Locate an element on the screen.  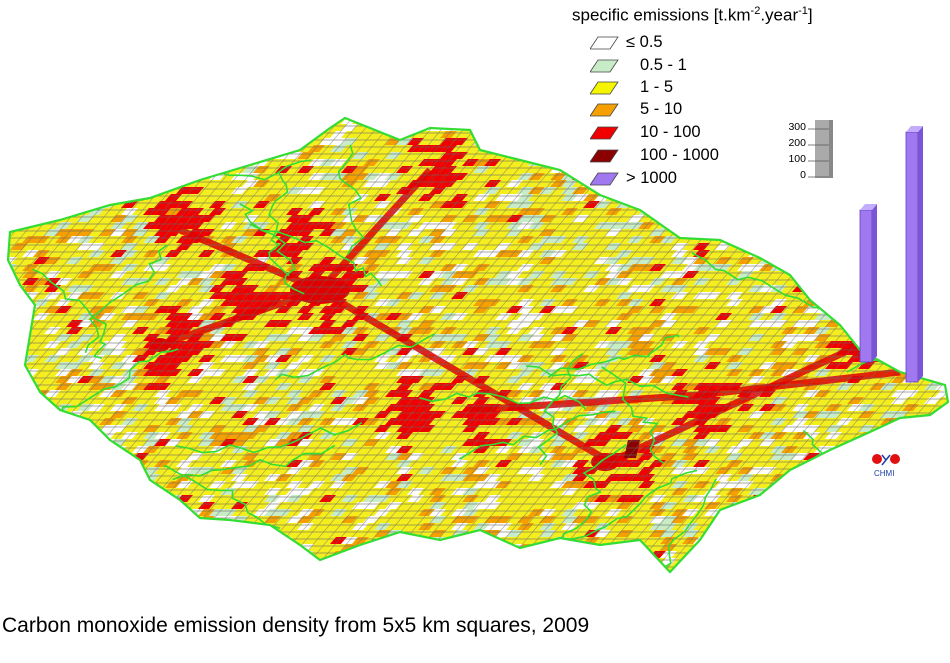
district-border is located at coordinates (633, 415).